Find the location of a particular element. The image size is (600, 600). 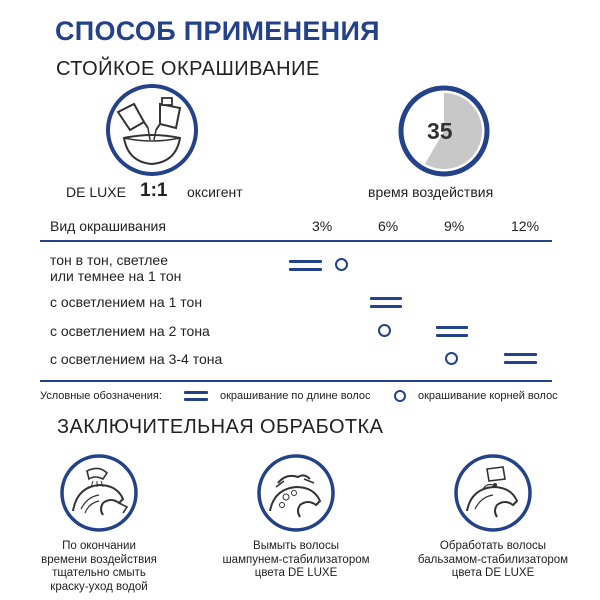

column-12: 12% is located at coordinates (525, 226).